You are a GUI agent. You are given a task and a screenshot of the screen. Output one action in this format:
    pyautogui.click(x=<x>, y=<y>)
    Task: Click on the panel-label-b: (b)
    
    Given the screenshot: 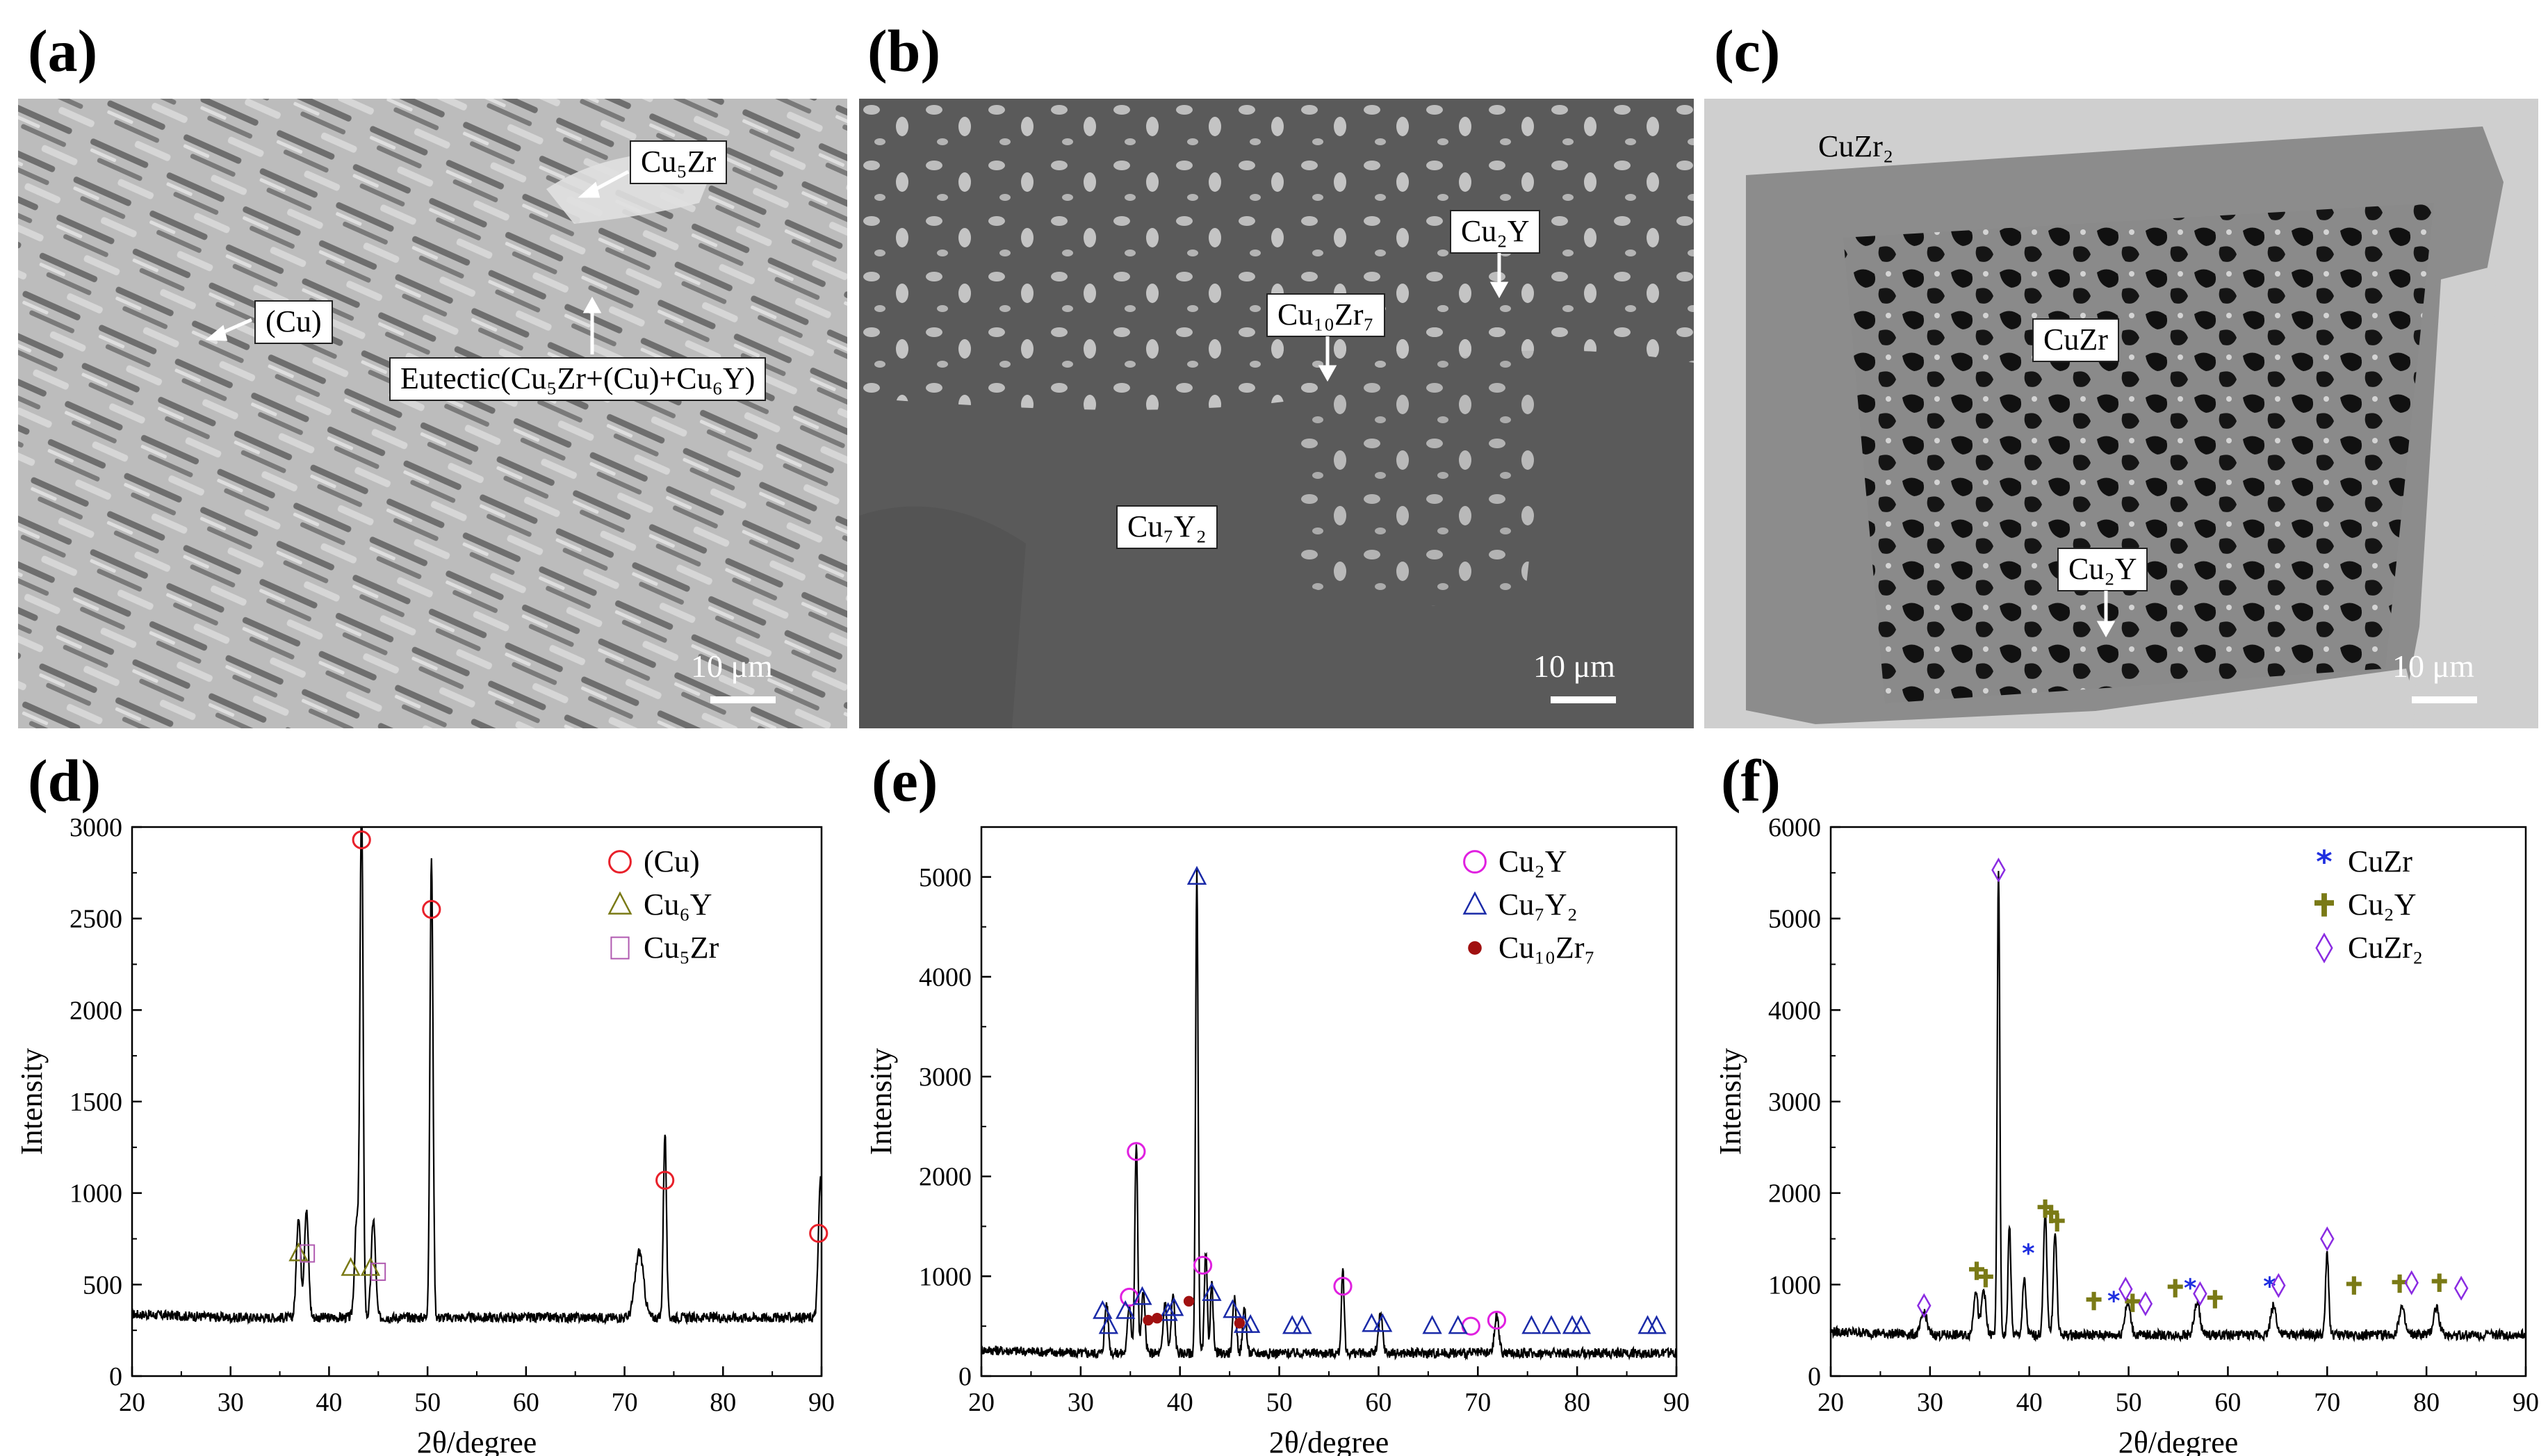 What is the action you would take?
    pyautogui.click(x=904, y=50)
    